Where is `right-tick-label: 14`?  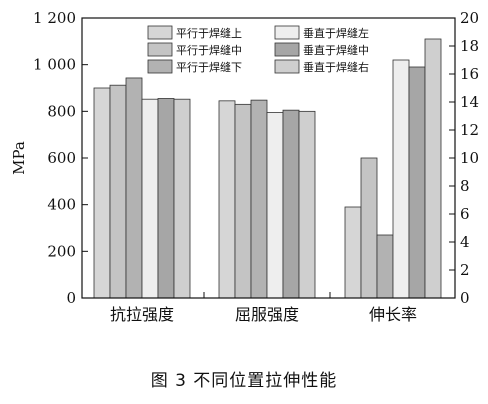
right-tick-label: 14 is located at coordinates (469, 102).